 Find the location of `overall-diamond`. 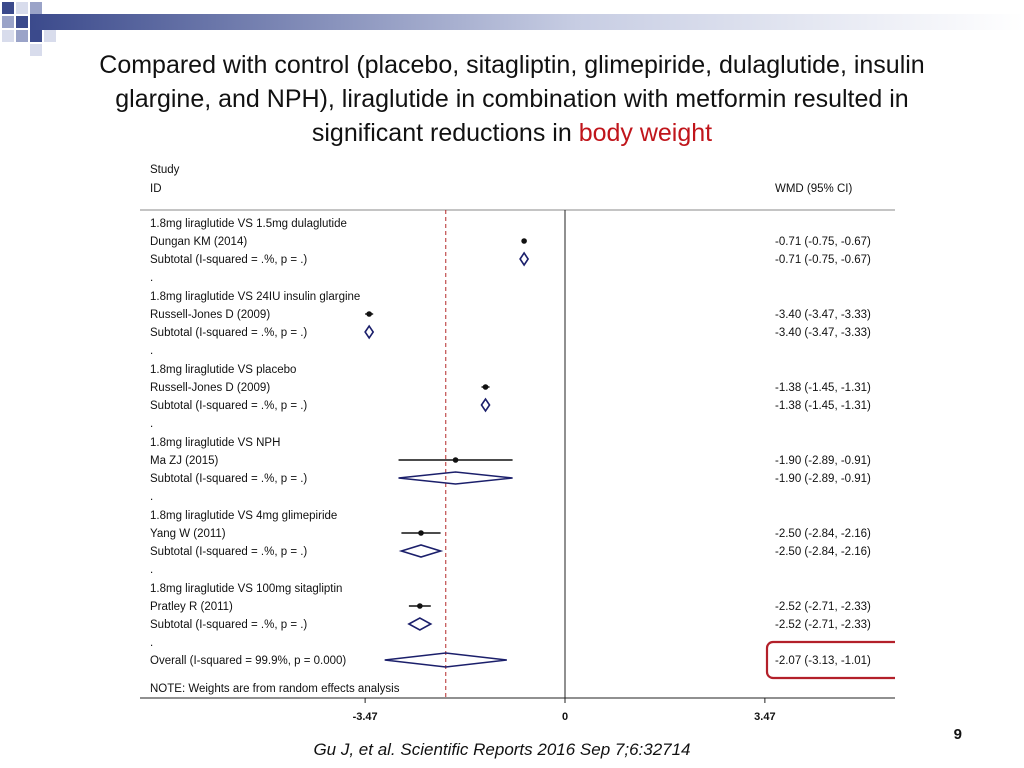

overall-diamond is located at coordinates (445, 660).